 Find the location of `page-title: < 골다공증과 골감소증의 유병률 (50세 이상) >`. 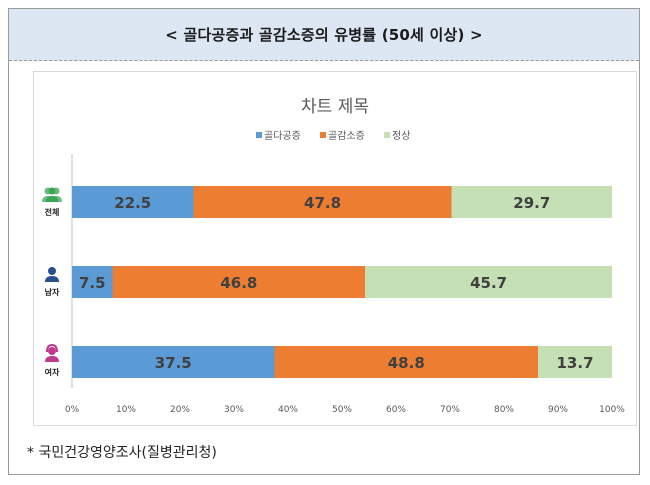

page-title: < 골다공증과 골감소증의 유병률 (50세 이상) > is located at coordinates (324, 35).